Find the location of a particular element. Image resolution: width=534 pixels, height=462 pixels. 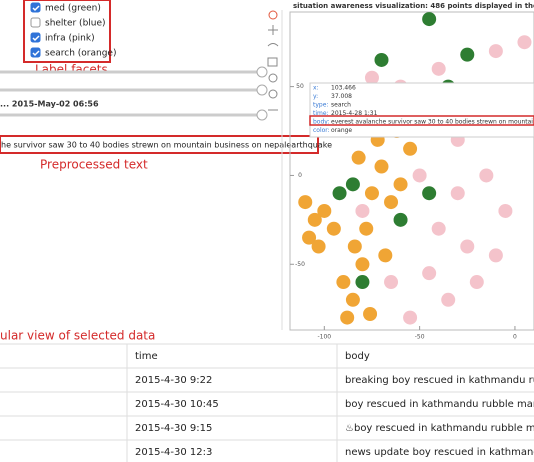

facet-box is located at coordinates (67, 31).